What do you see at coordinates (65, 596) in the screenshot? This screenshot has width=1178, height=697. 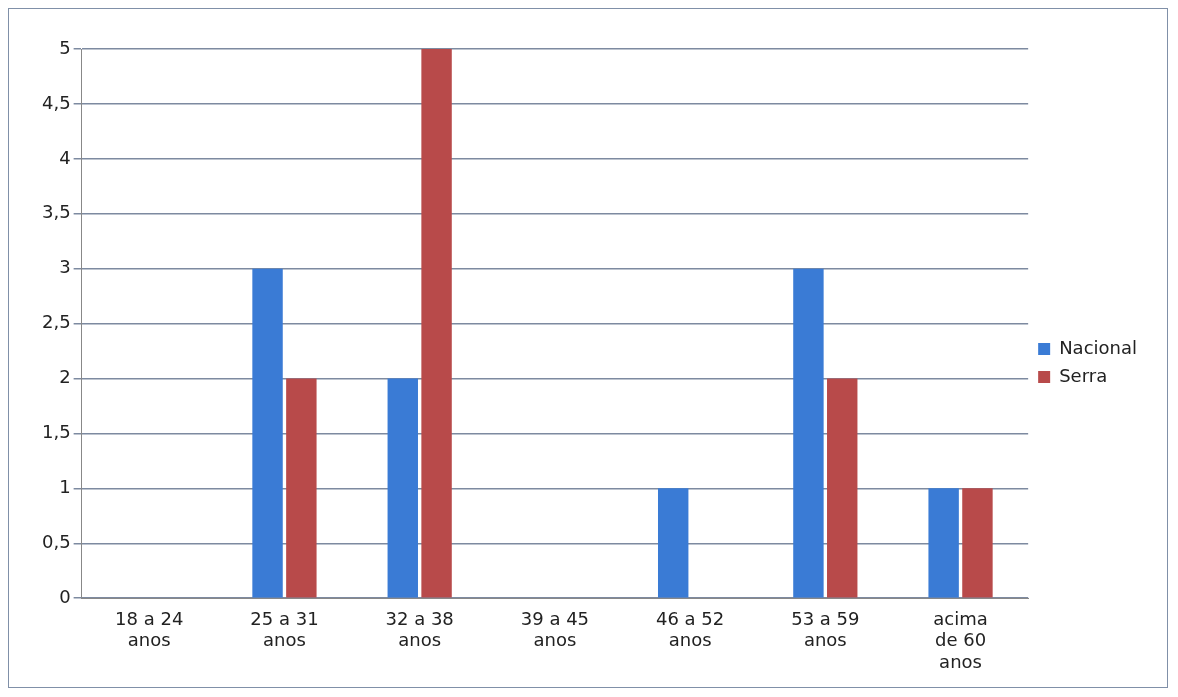 I see `y-tick-label: 0` at bounding box center [65, 596].